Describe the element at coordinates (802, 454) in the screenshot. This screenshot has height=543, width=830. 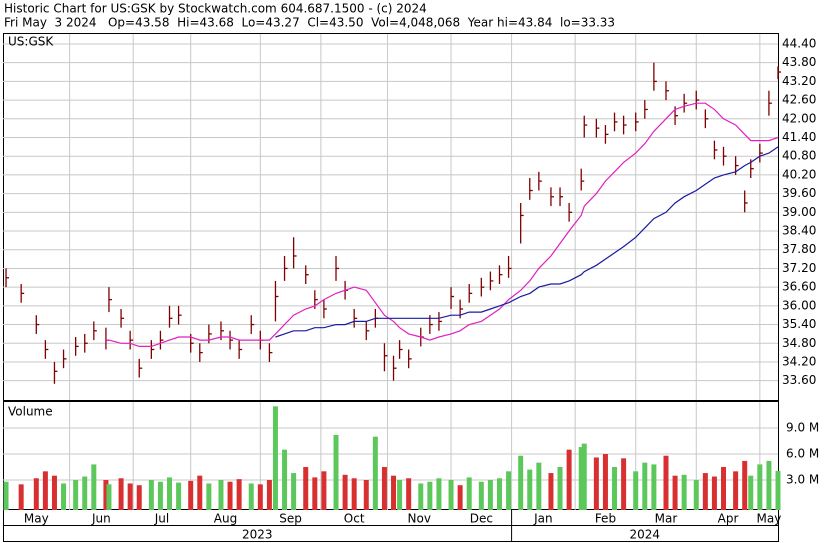
I see `volume-tick-label: 6.0 M` at that location.